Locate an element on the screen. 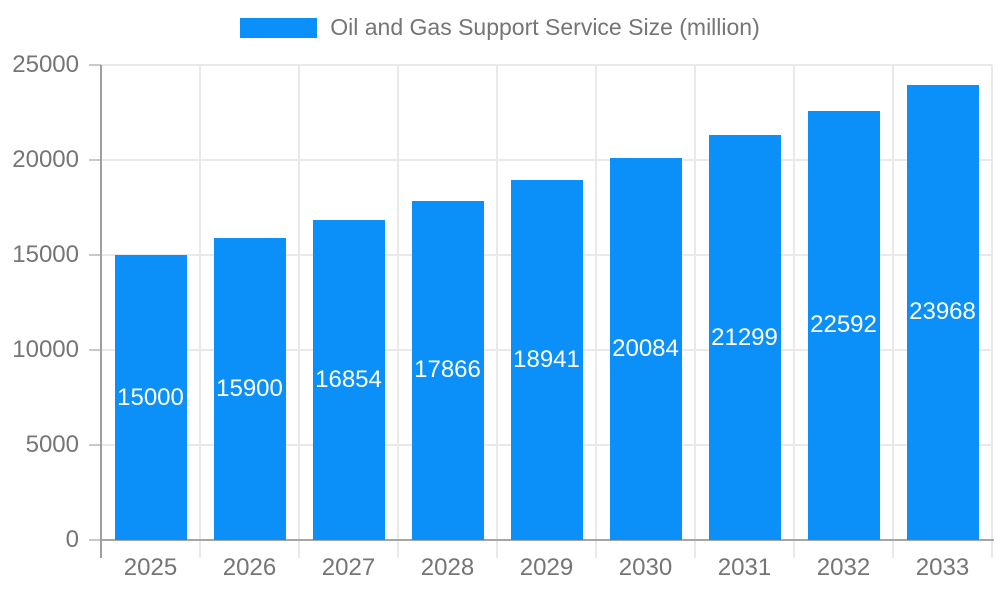 Image resolution: width=1000 pixels, height=600 pixels. bar-value-label: 15900 is located at coordinates (249, 388).